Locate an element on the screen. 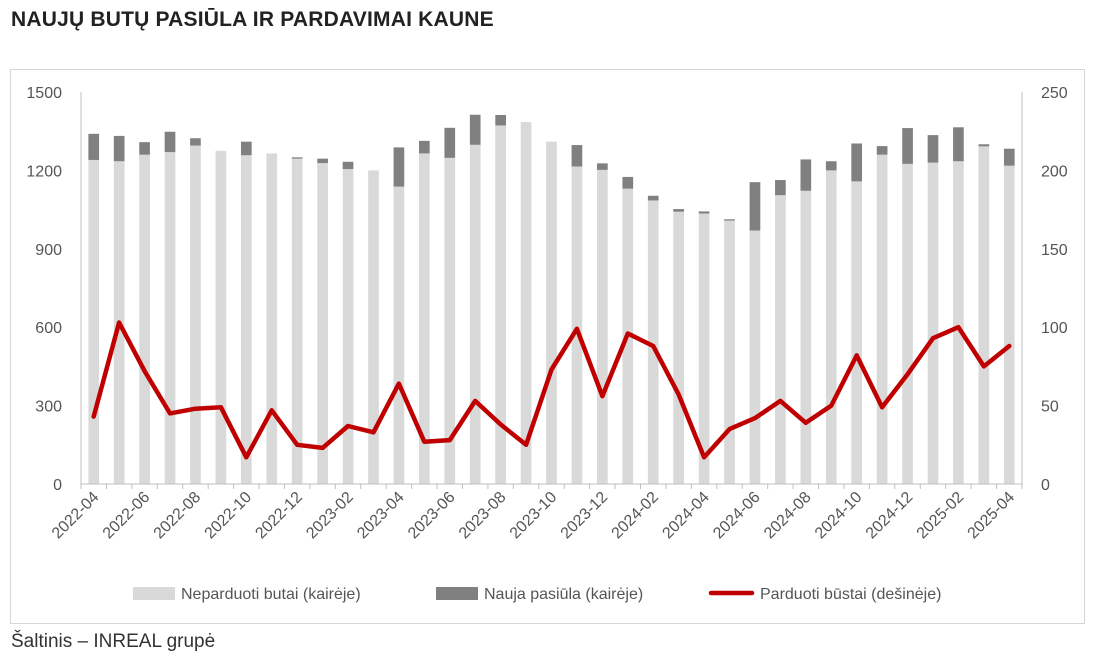 The height and width of the screenshot is (660, 1095). y-right-tick-label: 150 is located at coordinates (1054, 250).